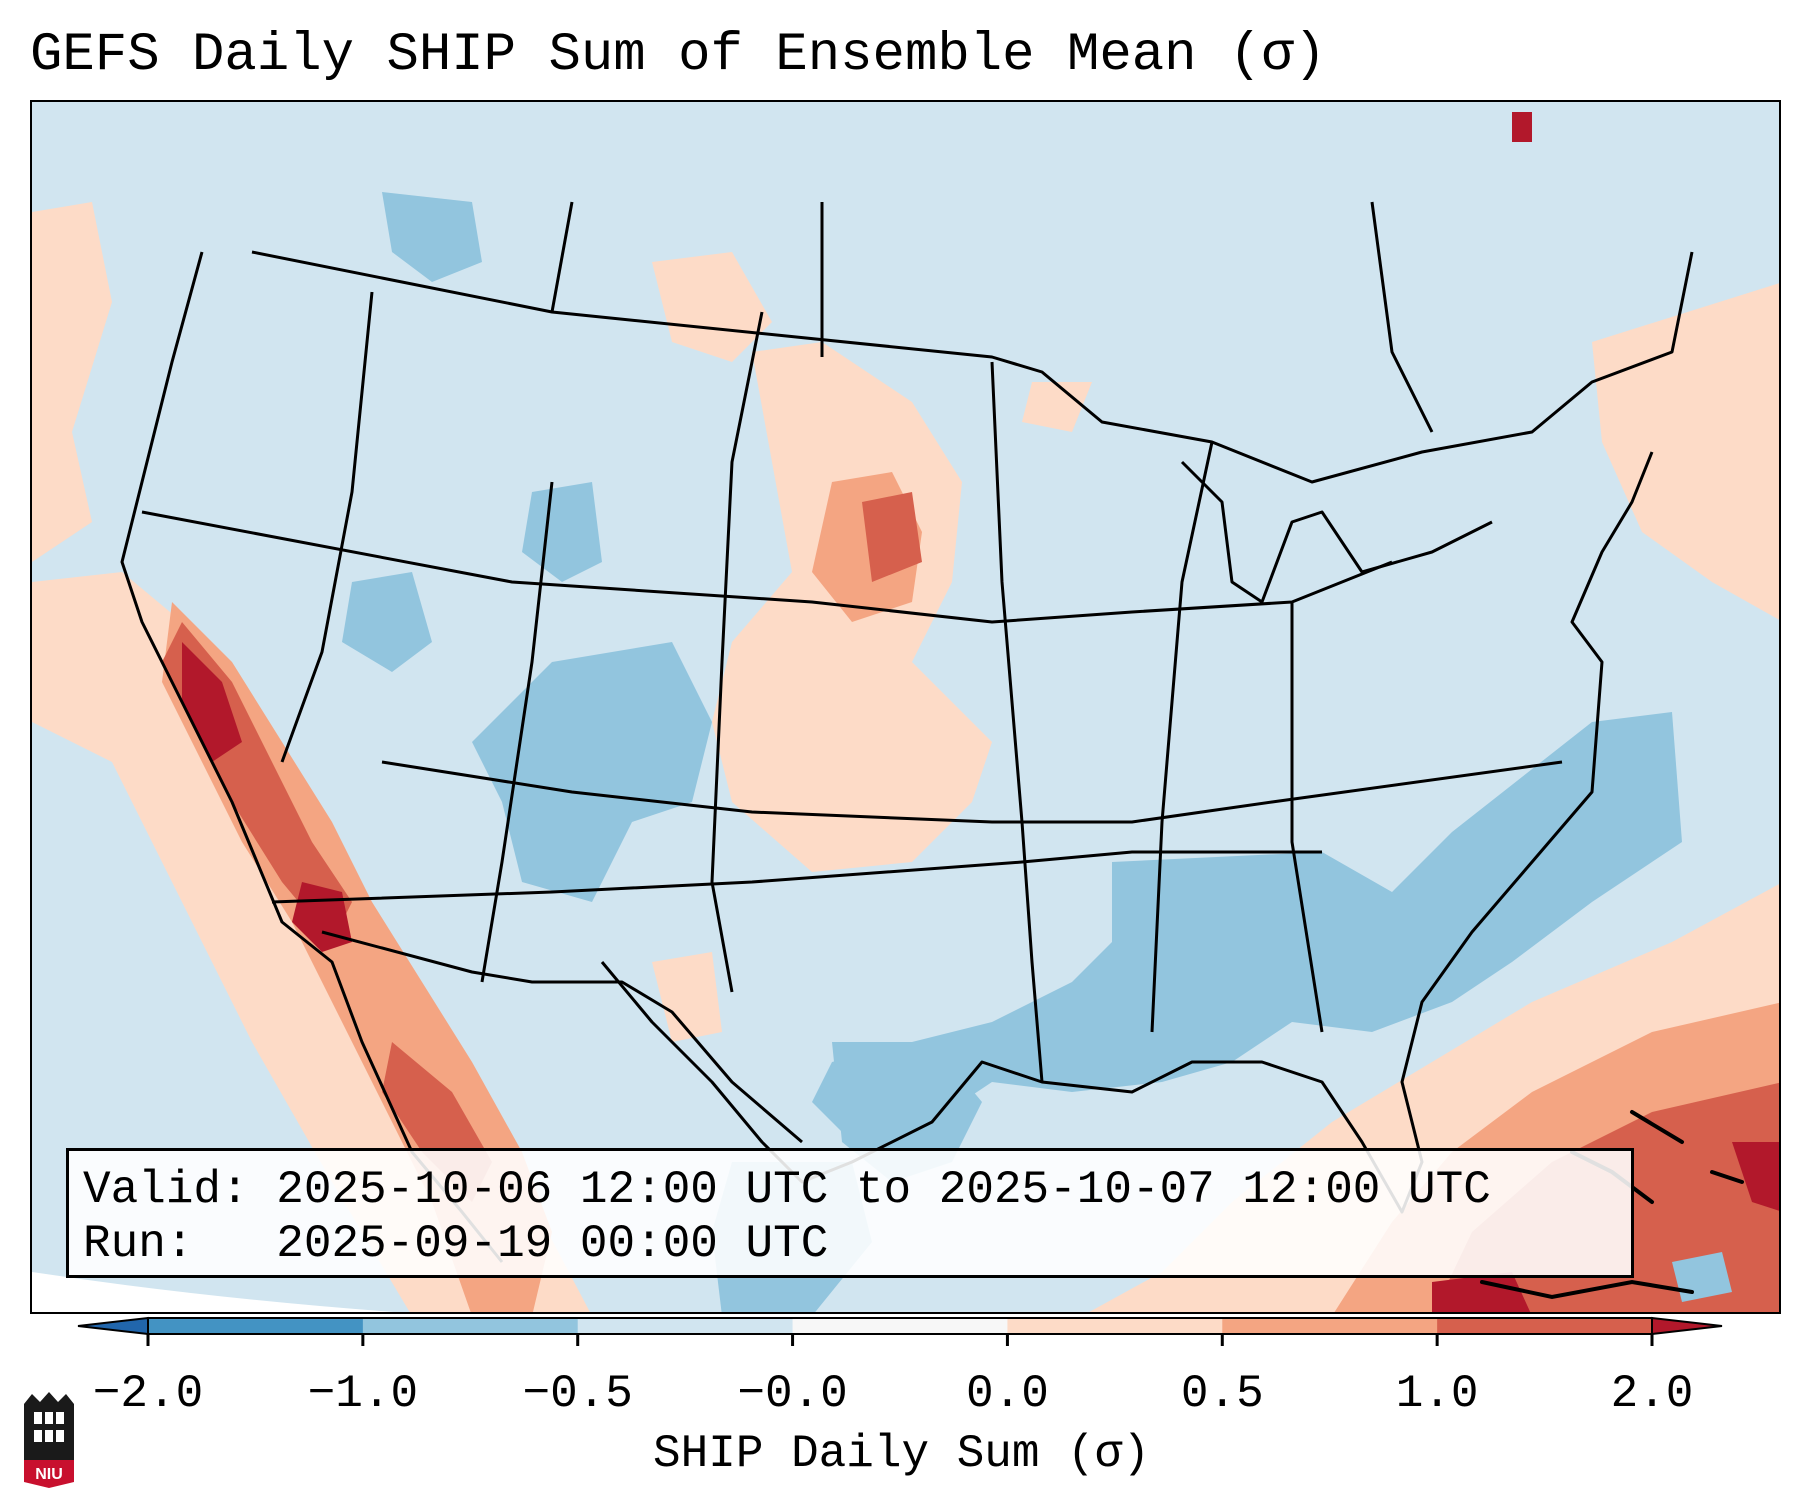  I want to click on colorbar-tick-label: −0.5, so click(577, 1394).